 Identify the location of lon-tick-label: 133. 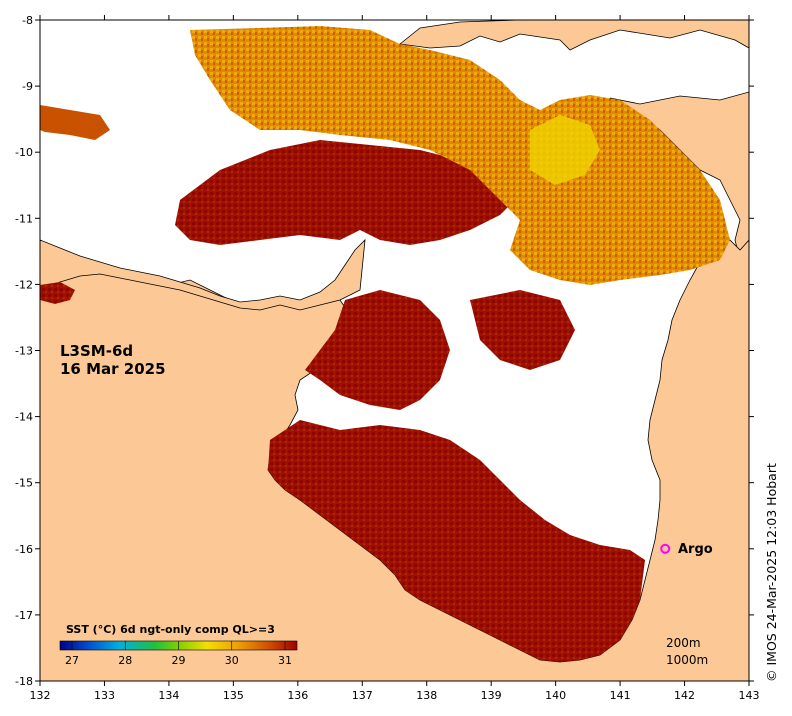
(104, 695).